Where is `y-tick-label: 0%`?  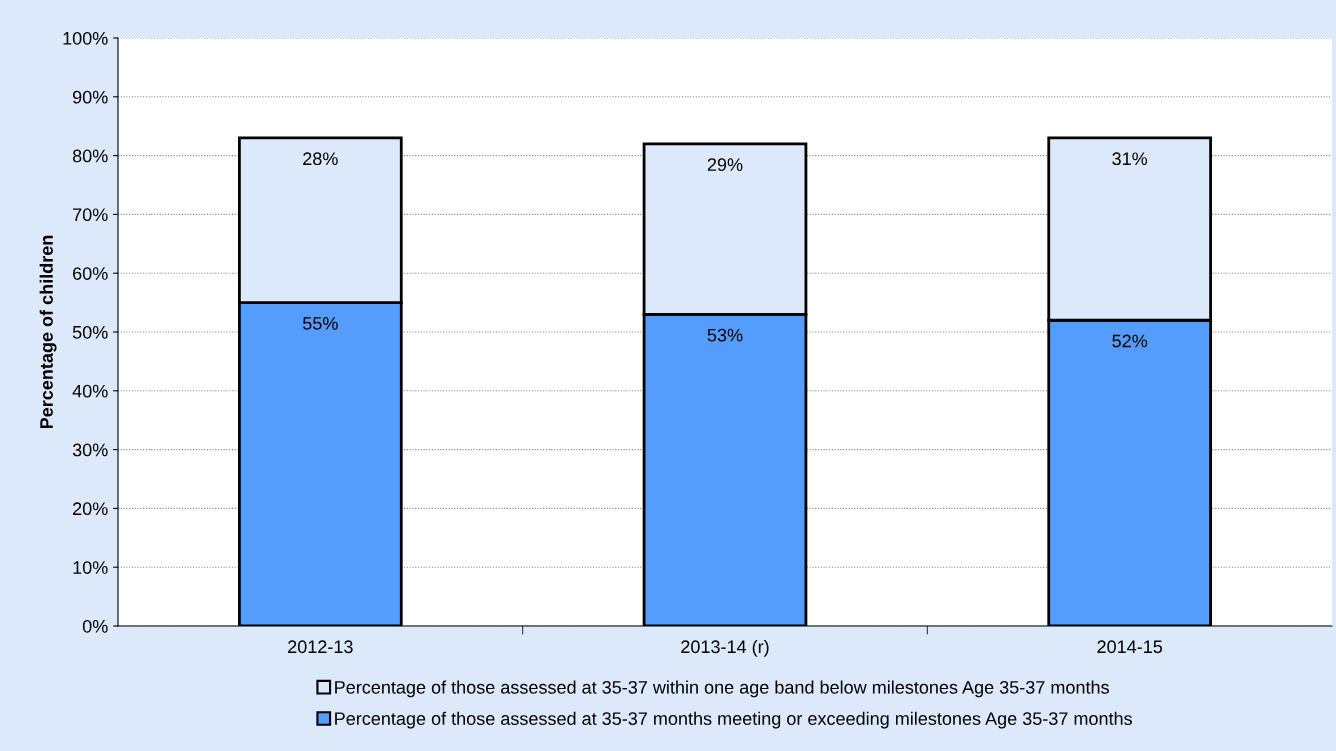
y-tick-label: 0% is located at coordinates (95, 626).